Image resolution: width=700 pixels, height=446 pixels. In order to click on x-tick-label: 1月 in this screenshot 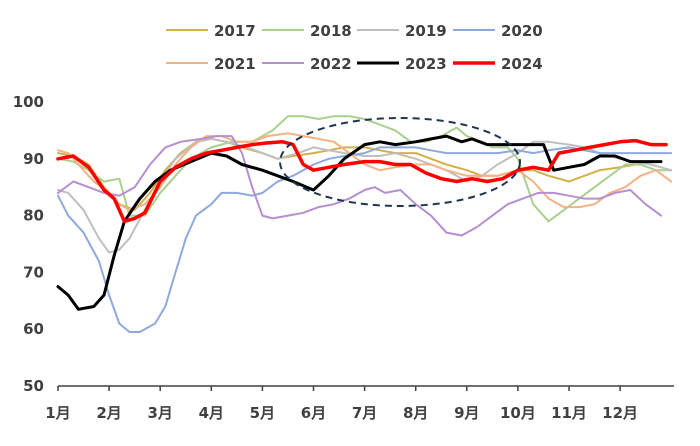, I will do `click(57, 413)`.